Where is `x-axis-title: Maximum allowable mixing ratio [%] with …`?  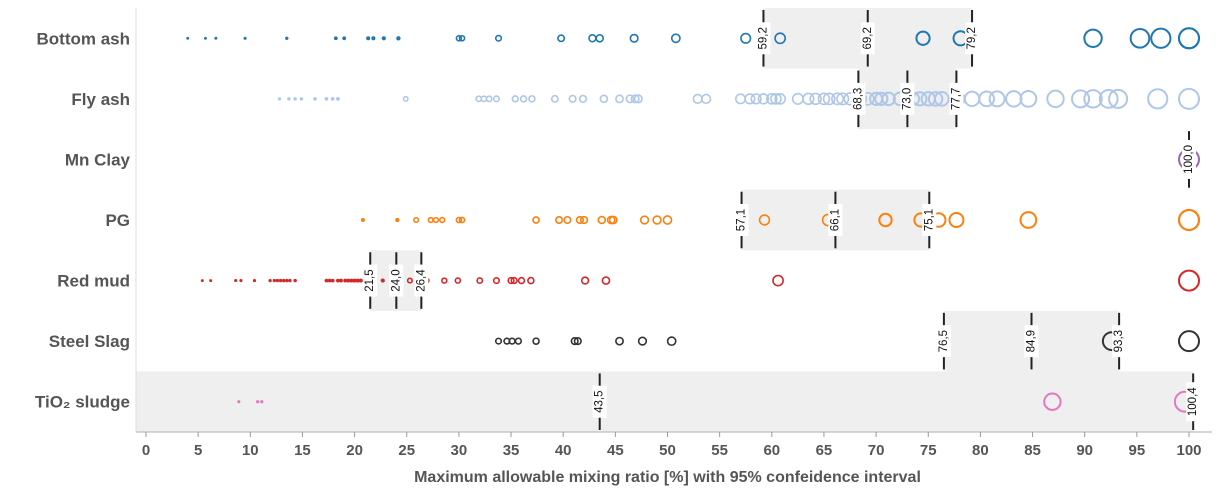 x-axis-title: Maximum allowable mixing ratio [%] with … is located at coordinates (667, 477).